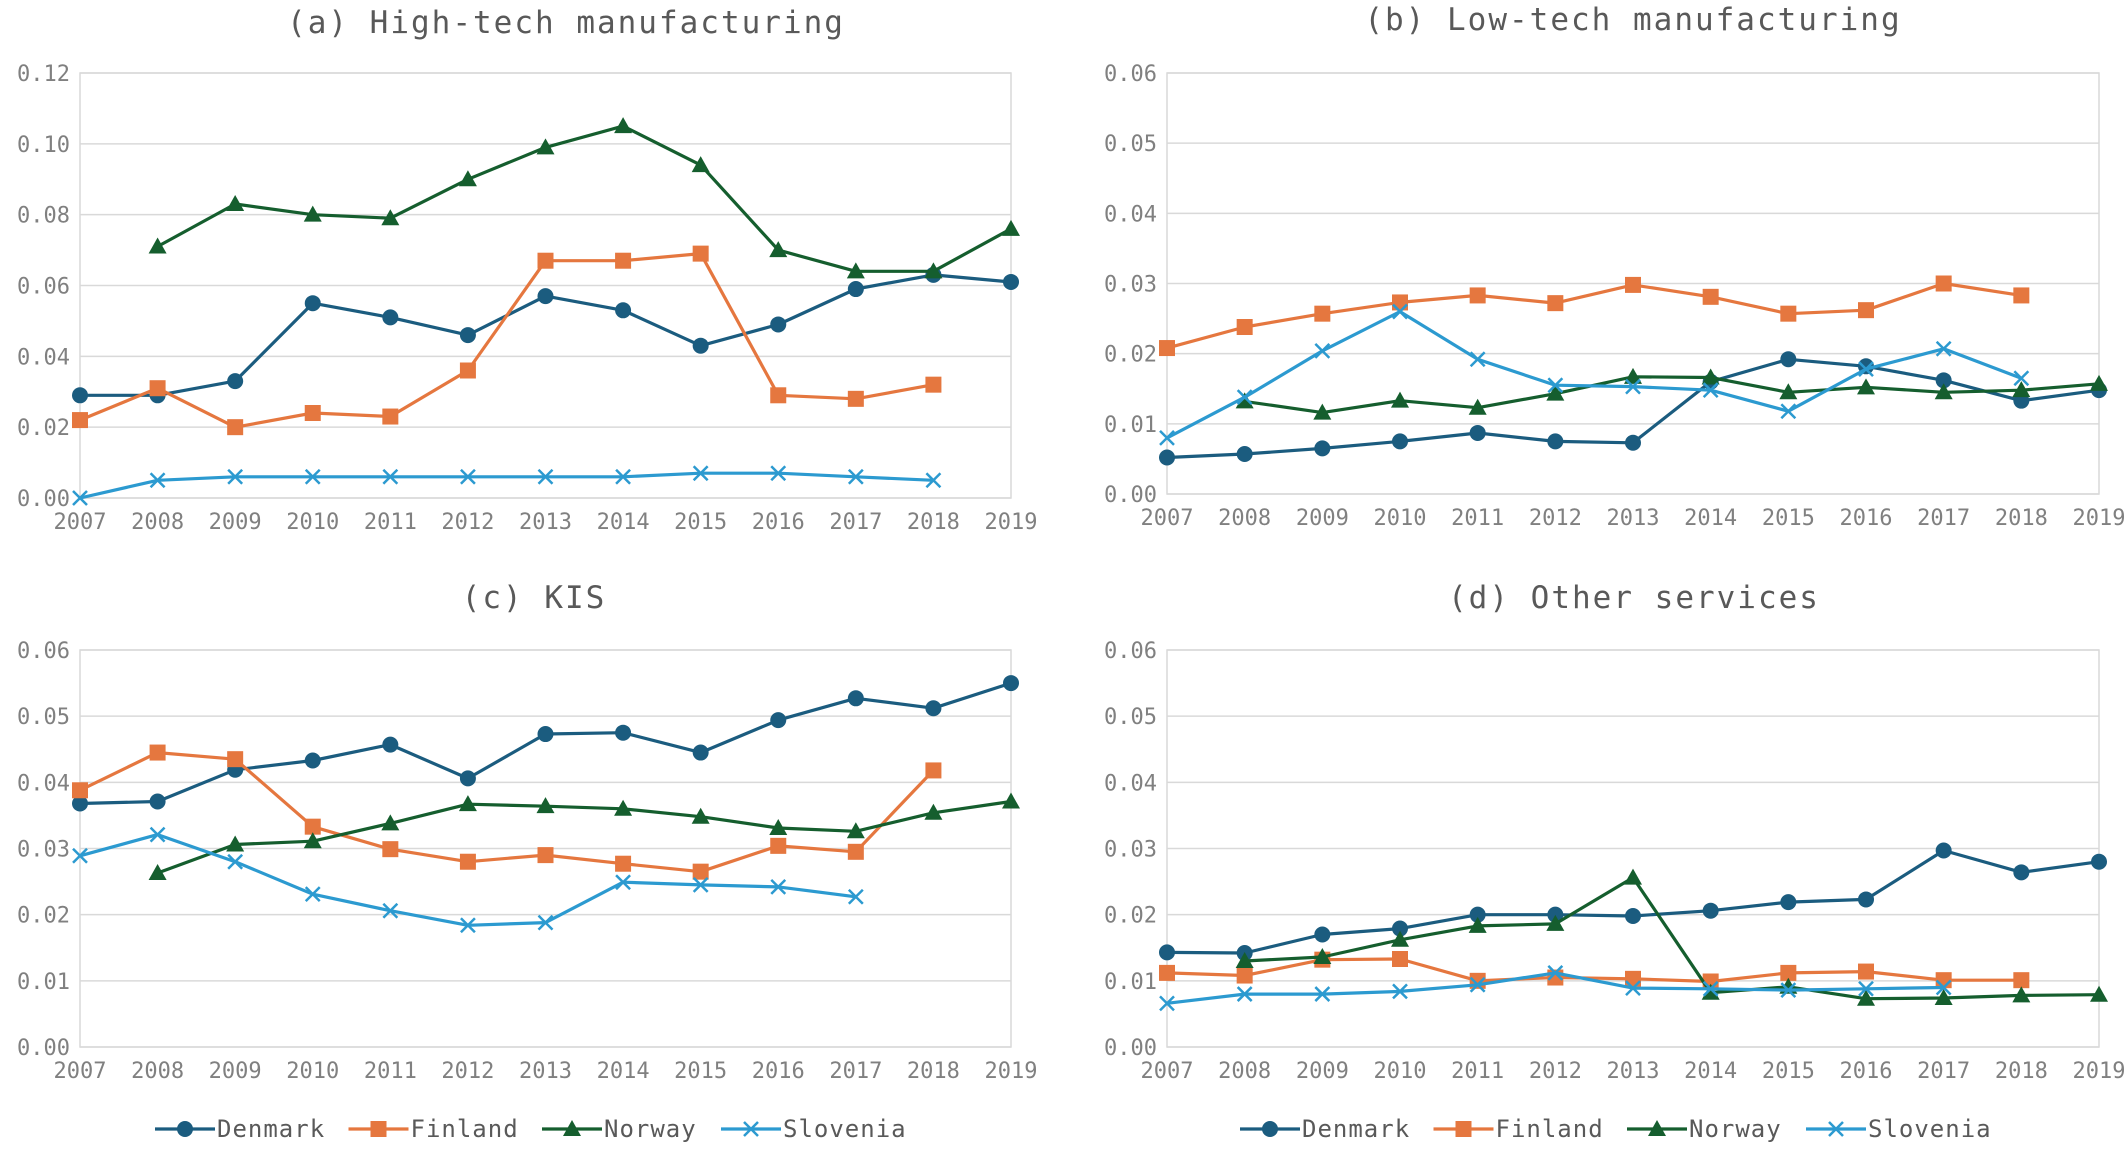  I want to click on chart-title: (c) KIS, so click(534, 598).